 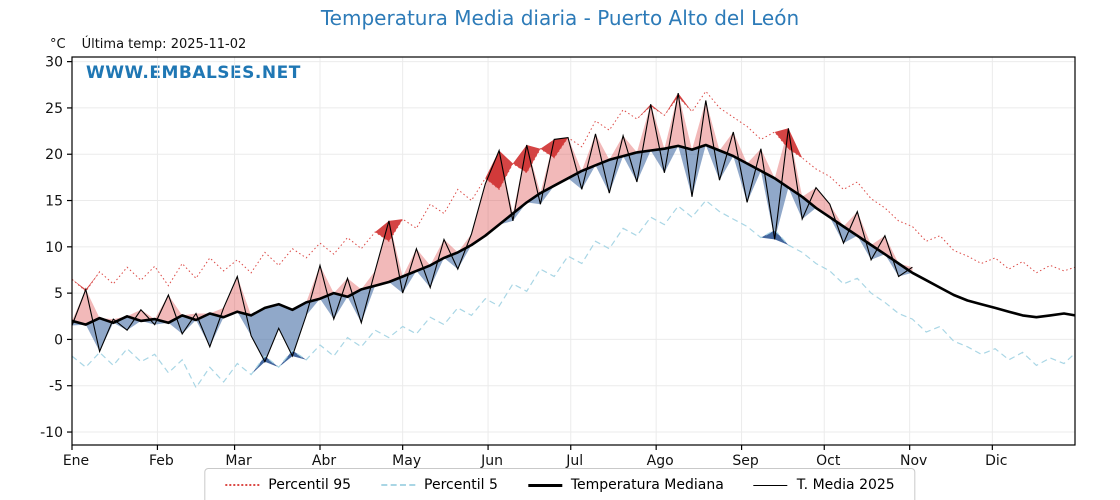 What do you see at coordinates (913, 460) in the screenshot?
I see `svg-text: Nov` at bounding box center [913, 460].